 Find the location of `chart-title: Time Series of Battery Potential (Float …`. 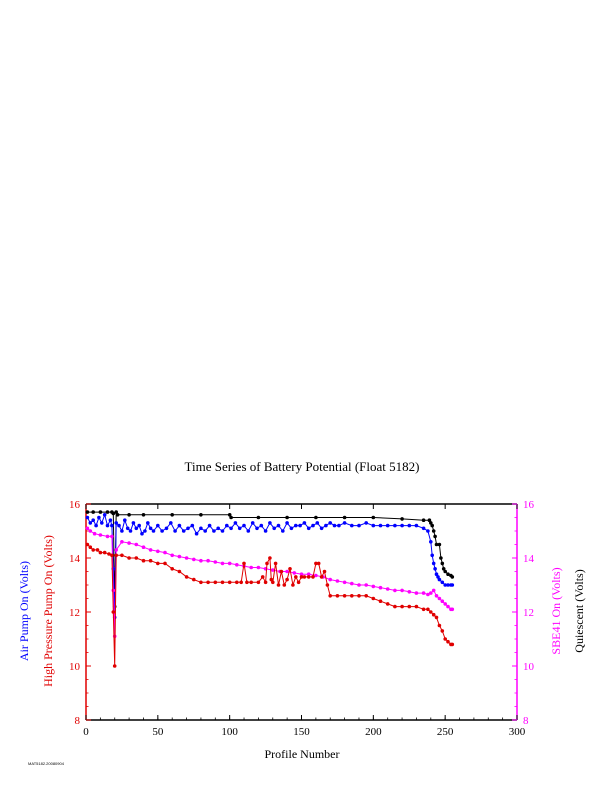

chart-title: Time Series of Battery Potential (Float … is located at coordinates (302, 466).